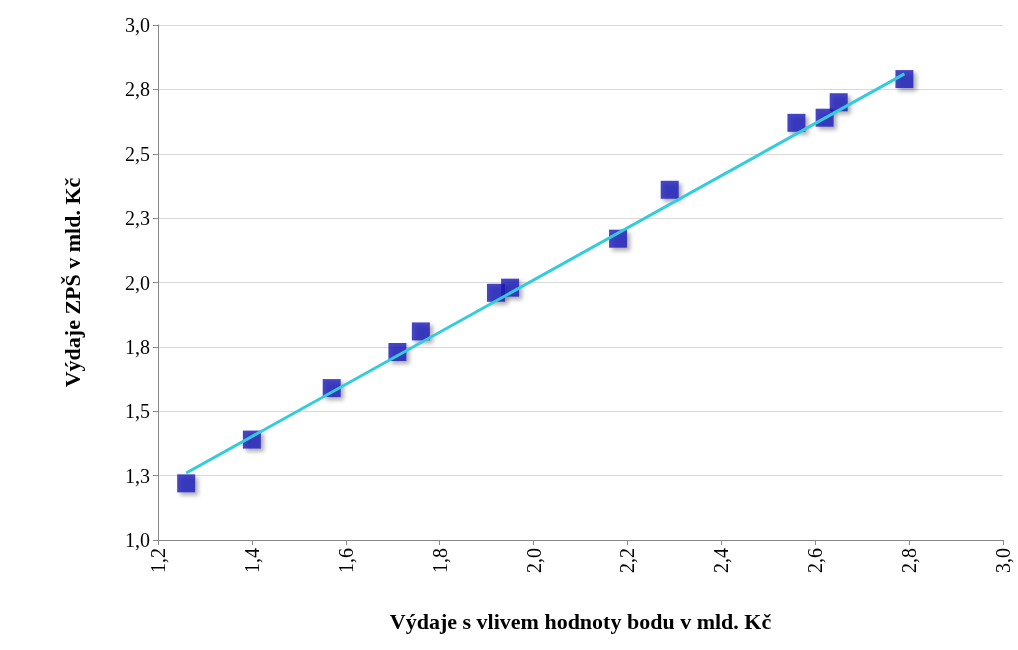 The height and width of the screenshot is (650, 1018). Describe the element at coordinates (580, 621) in the screenshot. I see `x-axis-title: Výdaje s vlivem hodnoty bodu v mld. Kč` at that location.